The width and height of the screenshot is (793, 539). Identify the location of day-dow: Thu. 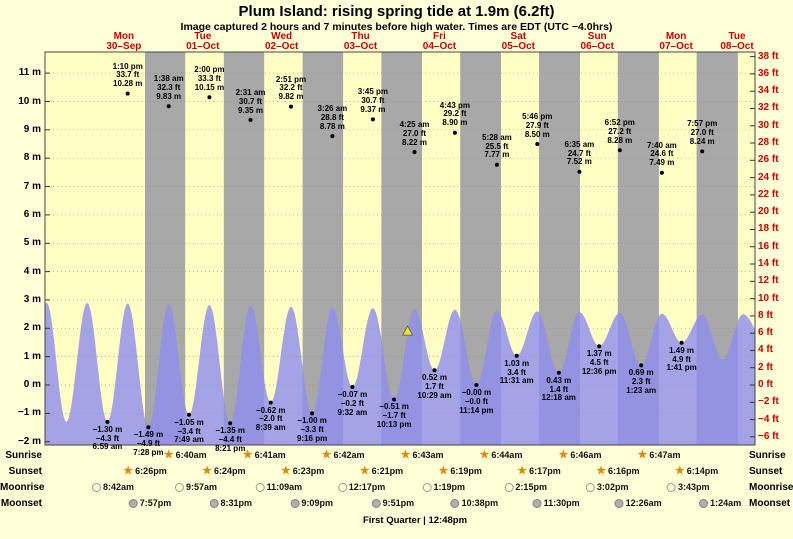
(360, 36).